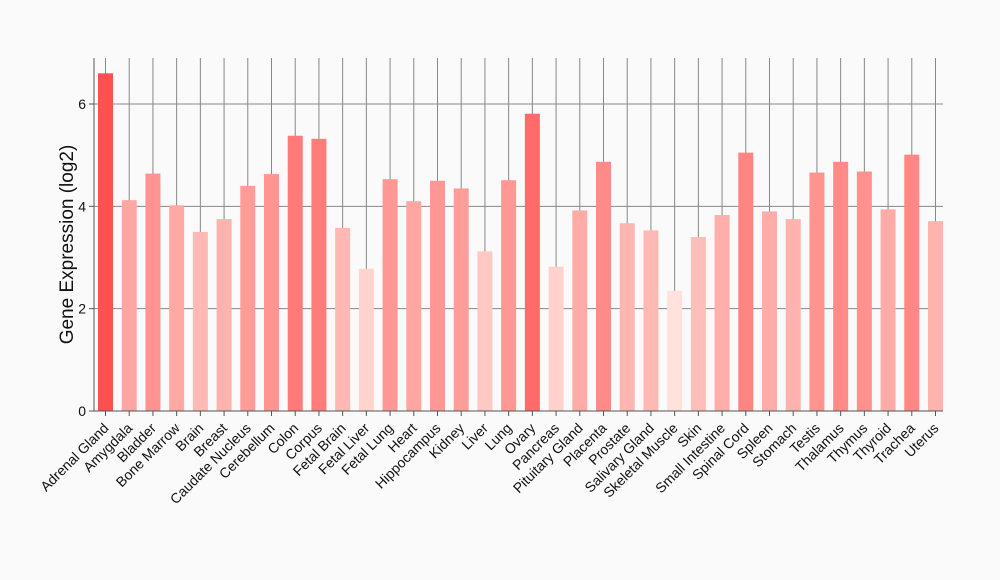 Image resolution: width=1000 pixels, height=580 pixels. What do you see at coordinates (82, 411) in the screenshot?
I see `y-tick-label: 0` at bounding box center [82, 411].